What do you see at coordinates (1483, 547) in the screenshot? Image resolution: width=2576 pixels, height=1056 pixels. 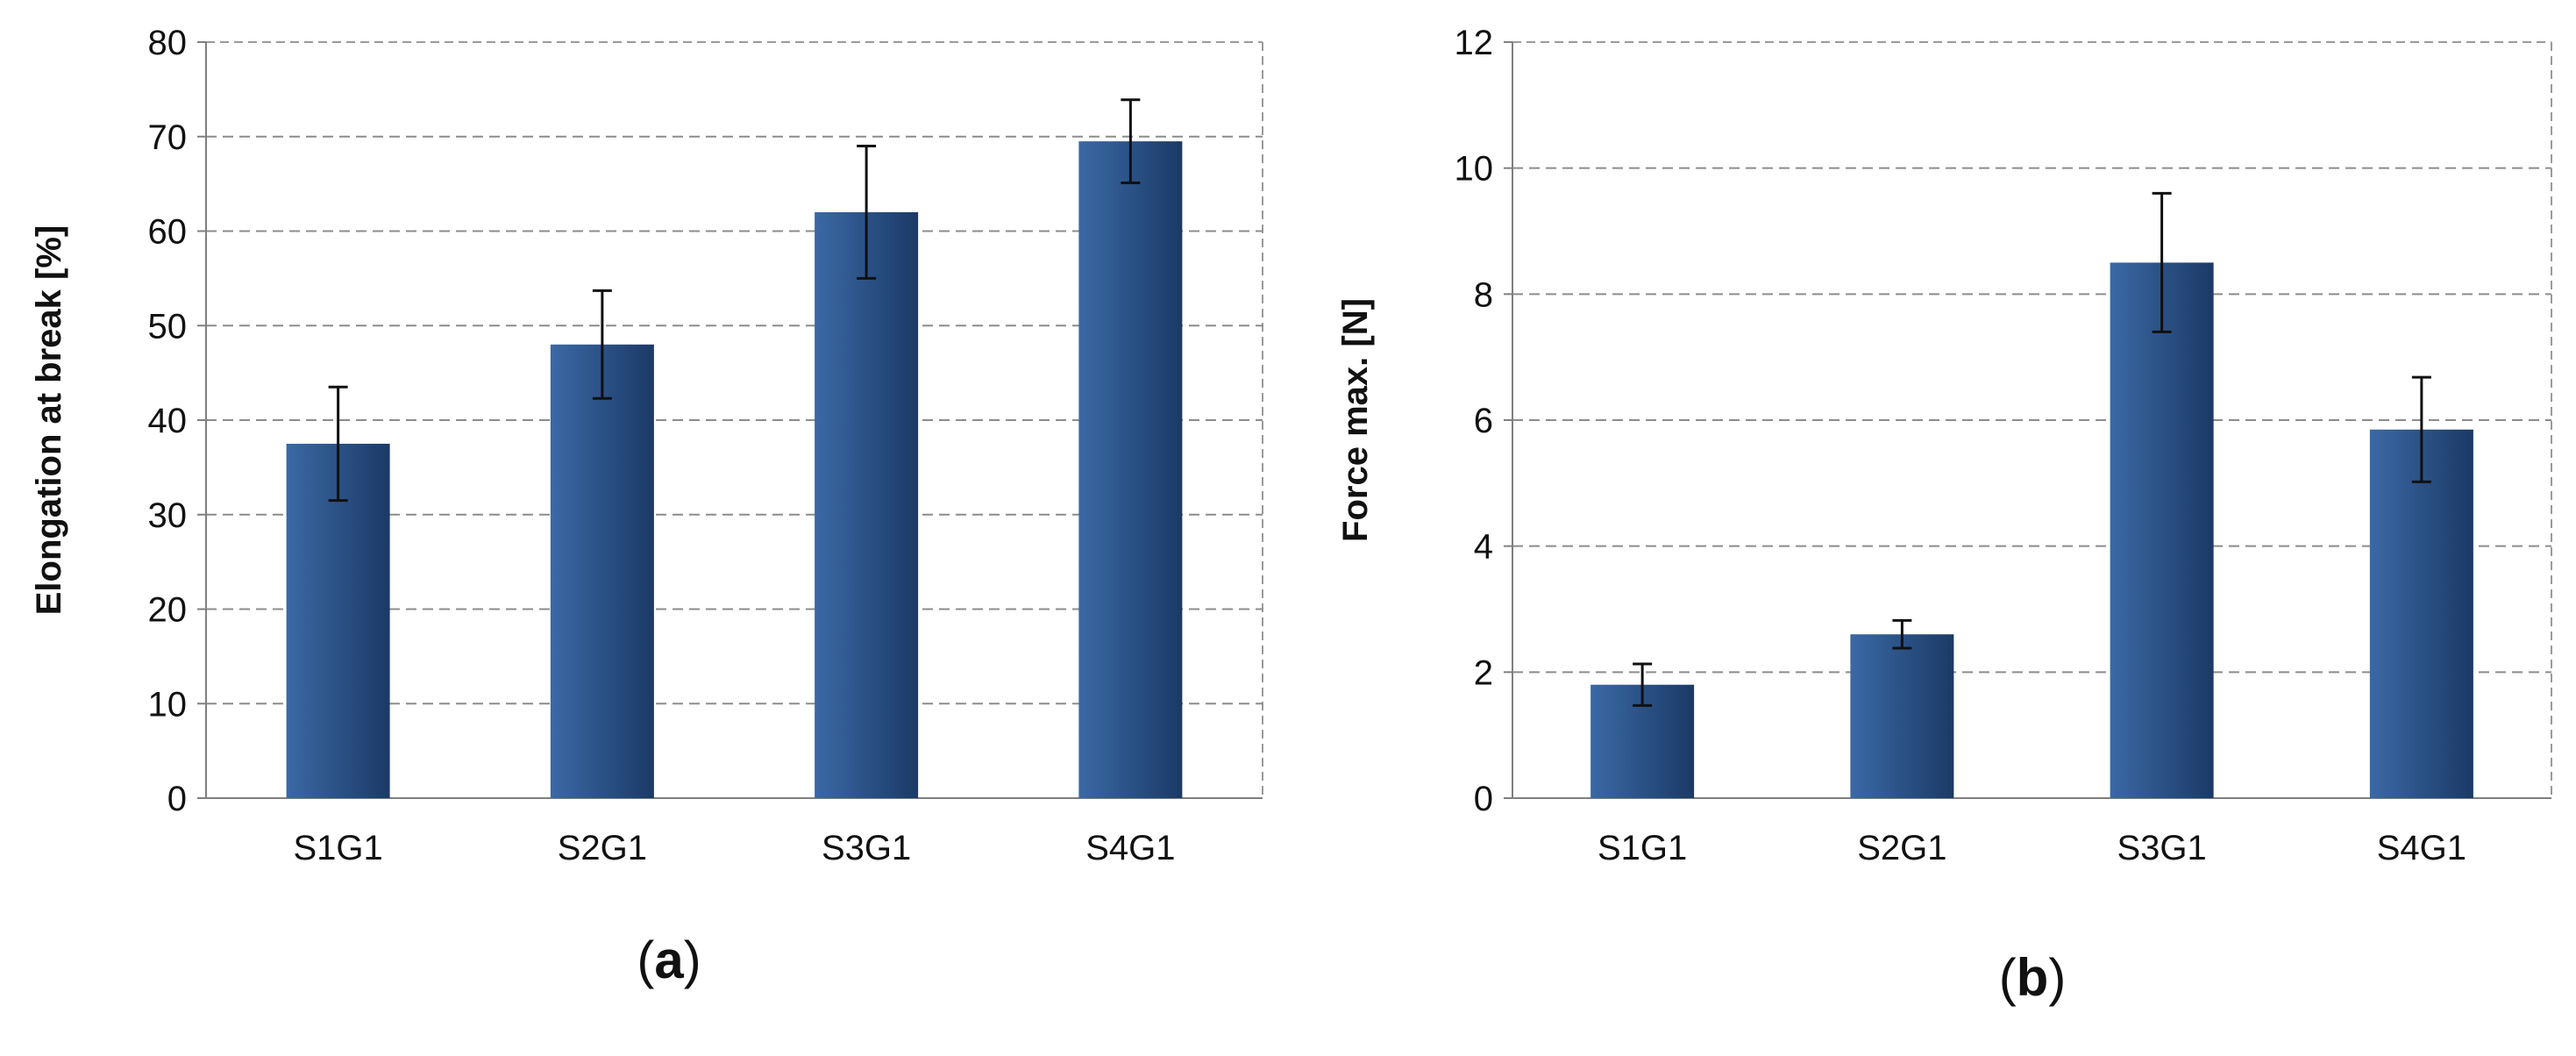 I see `b-ytick-label: 4` at bounding box center [1483, 547].